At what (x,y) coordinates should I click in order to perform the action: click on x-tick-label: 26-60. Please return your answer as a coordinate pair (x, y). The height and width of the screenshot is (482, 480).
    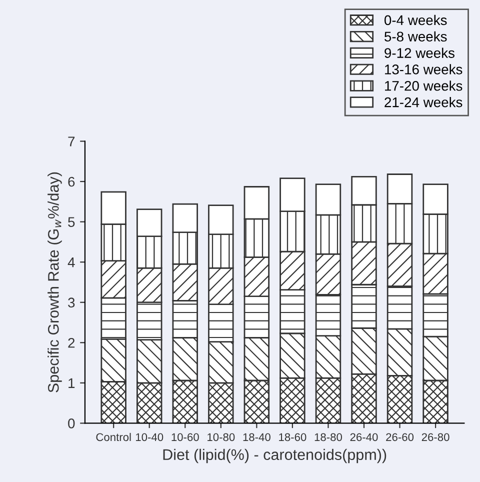
    Looking at the image, I should click on (400, 437).